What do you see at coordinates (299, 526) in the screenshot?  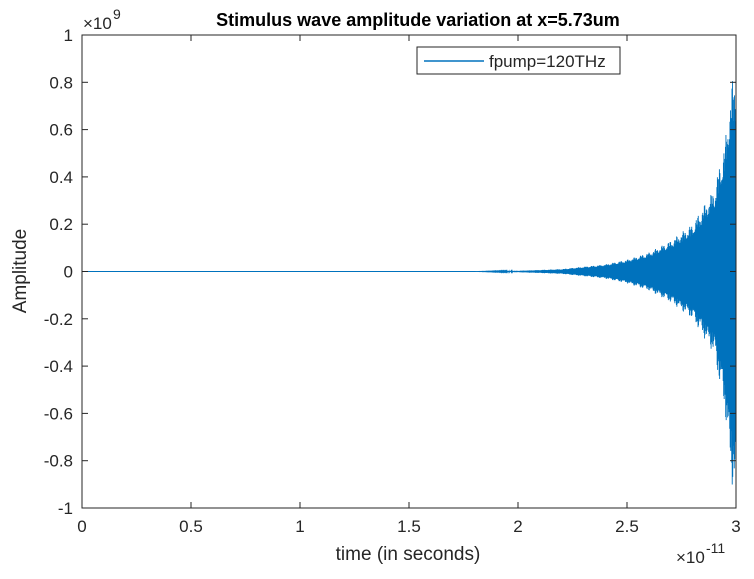 I see `x-tick-label: 1` at bounding box center [299, 526].